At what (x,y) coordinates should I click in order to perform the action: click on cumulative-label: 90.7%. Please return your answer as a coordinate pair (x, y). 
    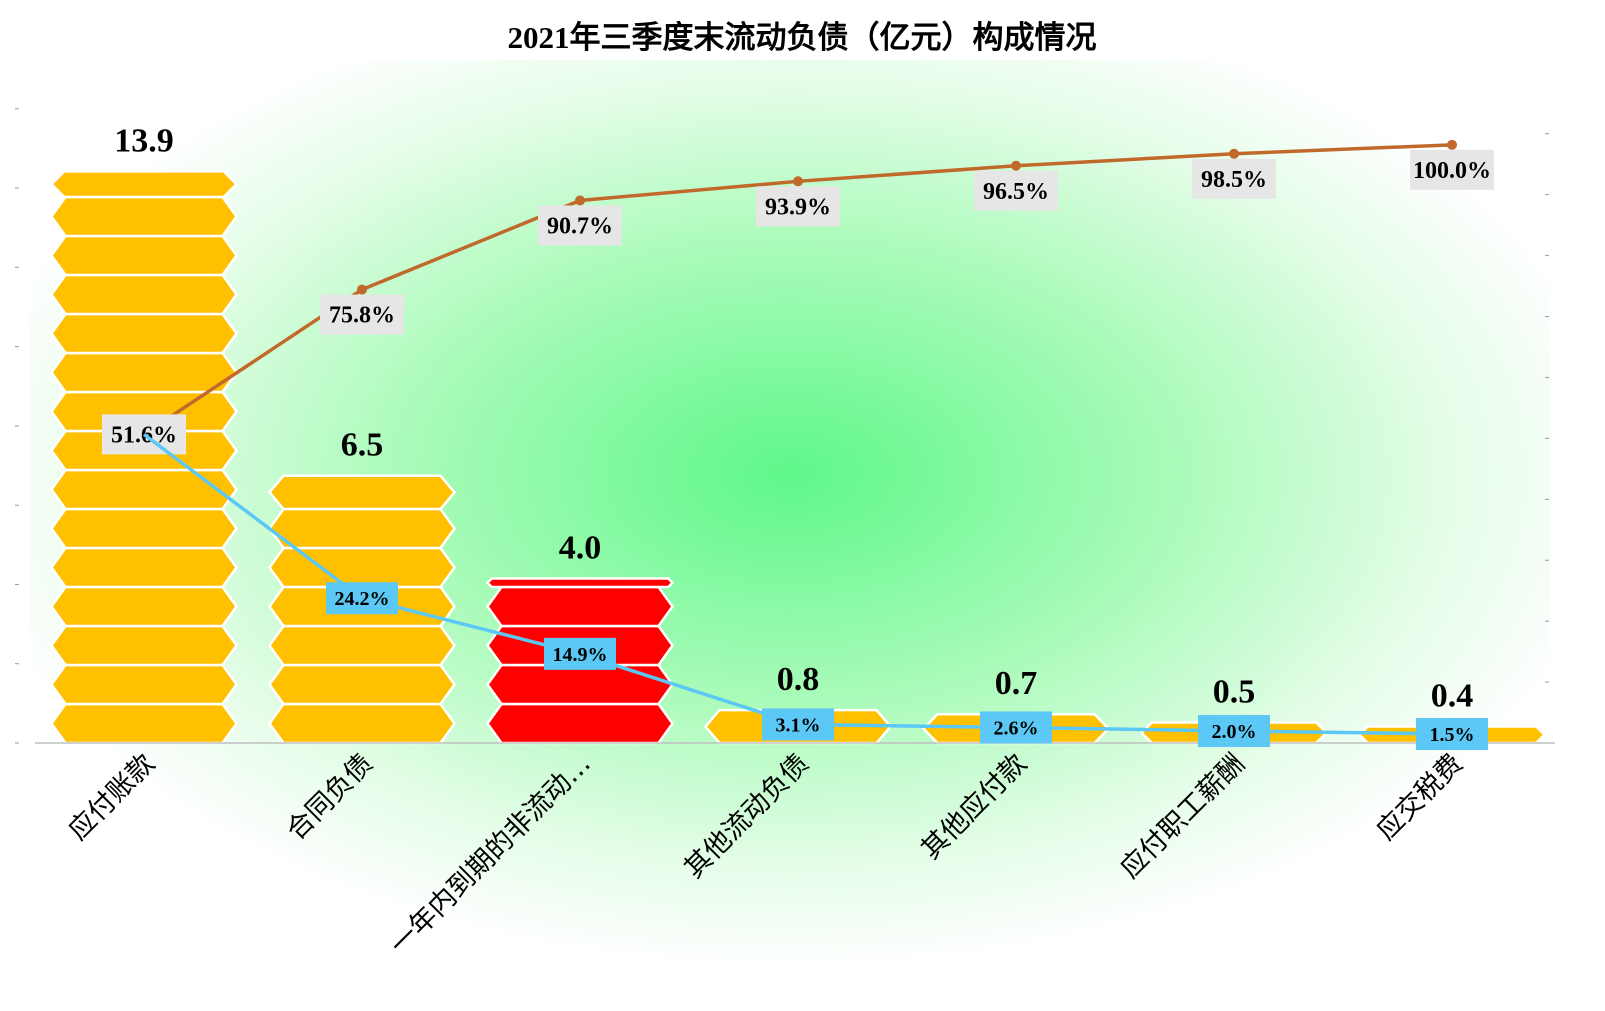
    Looking at the image, I should click on (580, 225).